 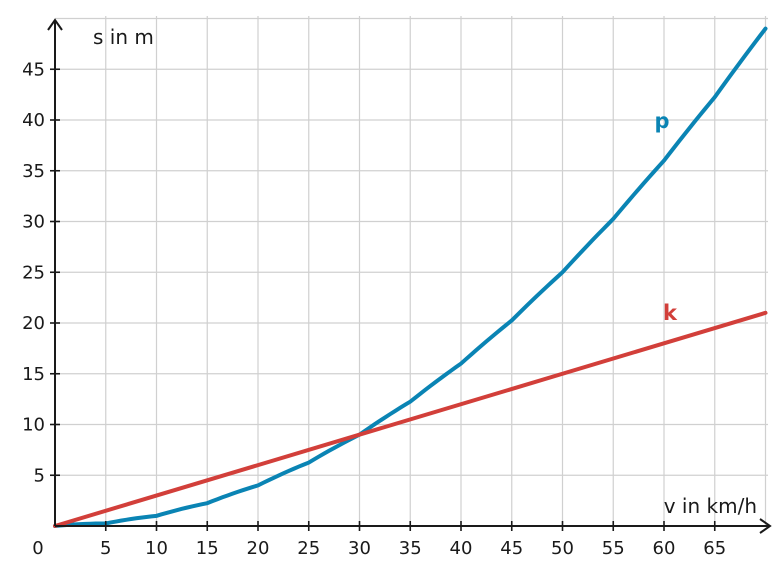 What do you see at coordinates (33, 222) in the screenshot?
I see `y-tick-label: 30` at bounding box center [33, 222].